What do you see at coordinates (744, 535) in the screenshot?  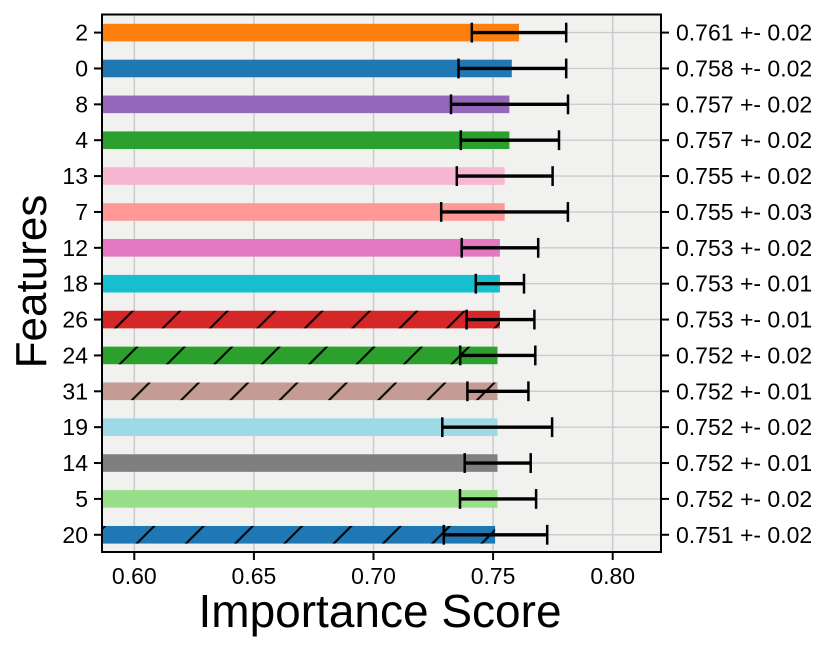 I see `svg-text: 0.751 +- 0.02` at bounding box center [744, 535].